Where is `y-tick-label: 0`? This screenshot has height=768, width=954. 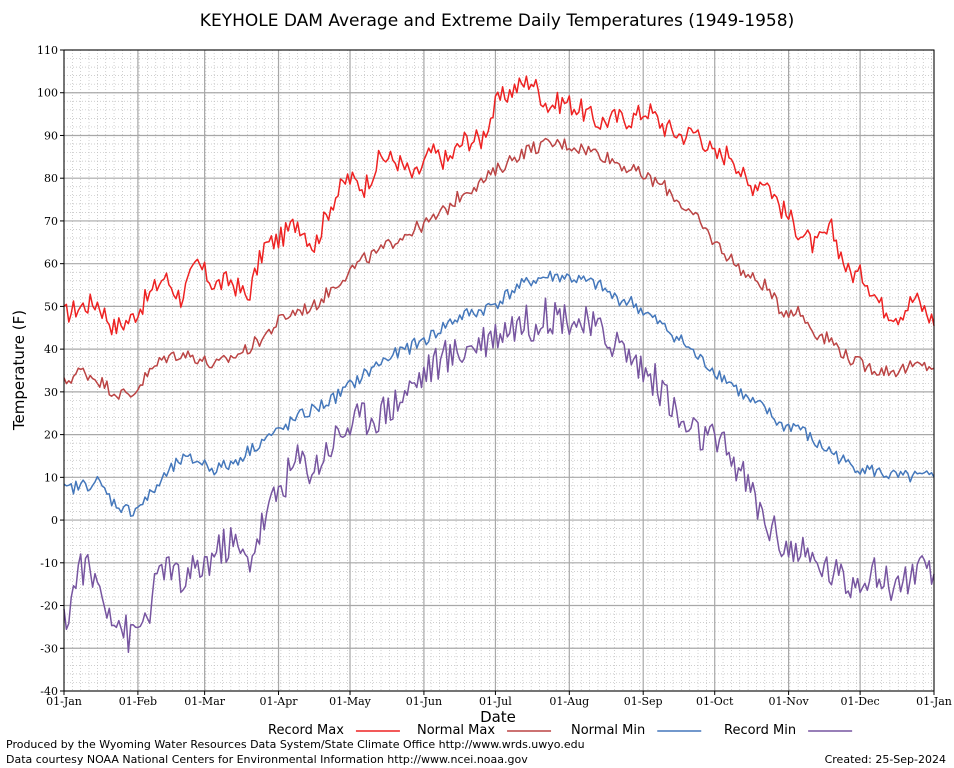
y-tick-label: 0 is located at coordinates (54, 520).